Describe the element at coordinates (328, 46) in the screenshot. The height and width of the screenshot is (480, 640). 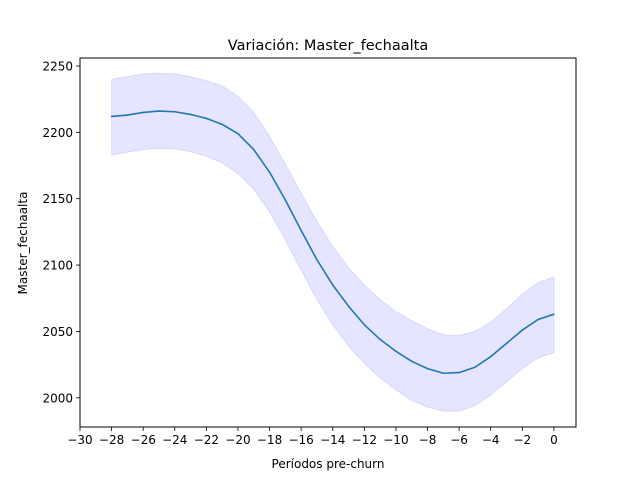
I see `chart-title: Variación: Master_fechaalta` at that location.